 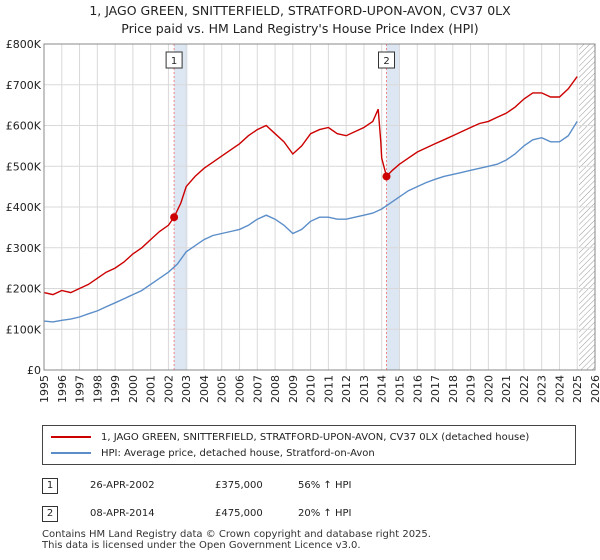 I want to click on x-tick-label: 2003, so click(x=186, y=389).